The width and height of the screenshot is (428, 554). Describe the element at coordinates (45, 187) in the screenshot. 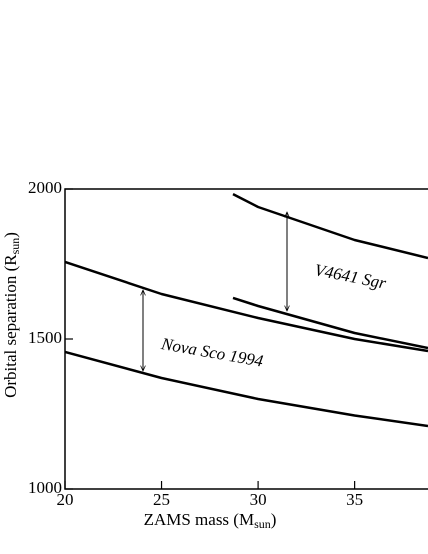

I see `y-tick-label: 2000` at that location.